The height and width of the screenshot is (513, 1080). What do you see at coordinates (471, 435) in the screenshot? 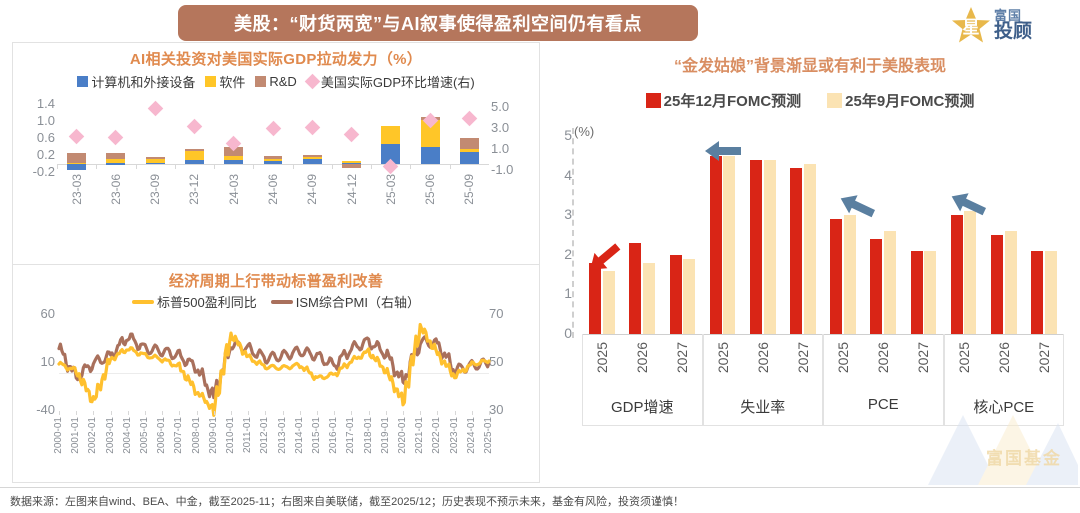
I see `axis-tick-label: 2024-01` at bounding box center [471, 435].